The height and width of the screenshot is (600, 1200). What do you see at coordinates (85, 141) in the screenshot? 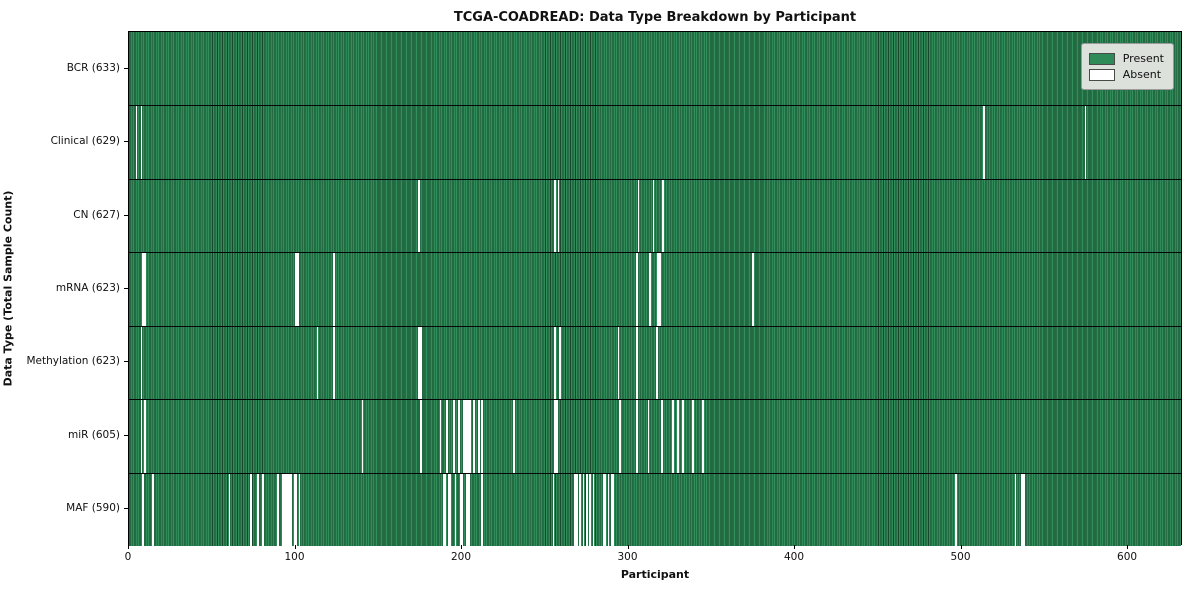
I see `y-tick-label-Clinical: Clinical (629)` at bounding box center [85, 141].